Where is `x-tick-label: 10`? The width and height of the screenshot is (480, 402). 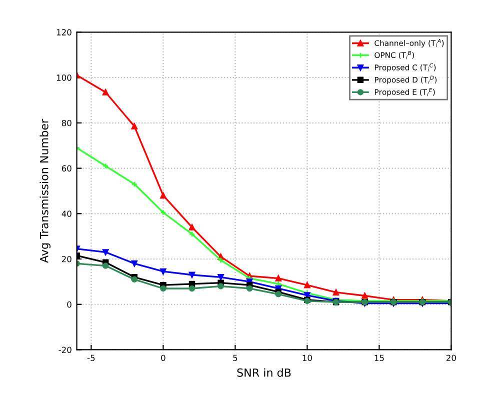 x-tick-label: 10 is located at coordinates (307, 358).